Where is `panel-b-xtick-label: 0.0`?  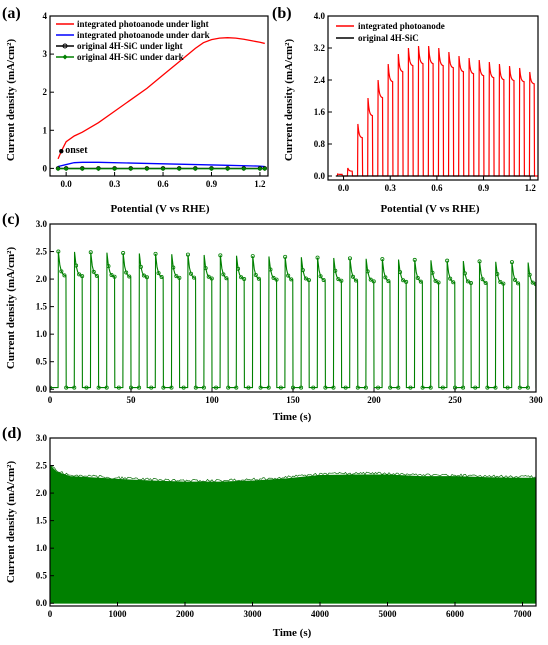 panel-b-xtick-label: 0.0 is located at coordinates (344, 188).